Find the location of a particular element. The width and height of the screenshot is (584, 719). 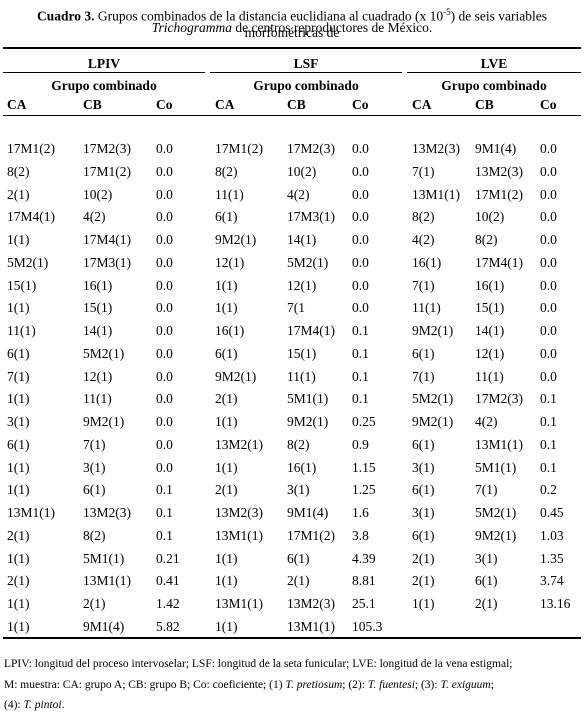

cell: 0.9 is located at coordinates (360, 444).